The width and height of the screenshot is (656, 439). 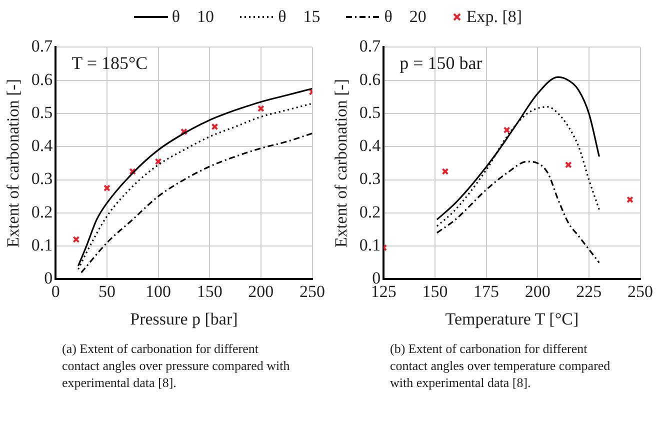 What do you see at coordinates (110, 62) in the screenshot?
I see `annotation: T = 185°C` at bounding box center [110, 62].